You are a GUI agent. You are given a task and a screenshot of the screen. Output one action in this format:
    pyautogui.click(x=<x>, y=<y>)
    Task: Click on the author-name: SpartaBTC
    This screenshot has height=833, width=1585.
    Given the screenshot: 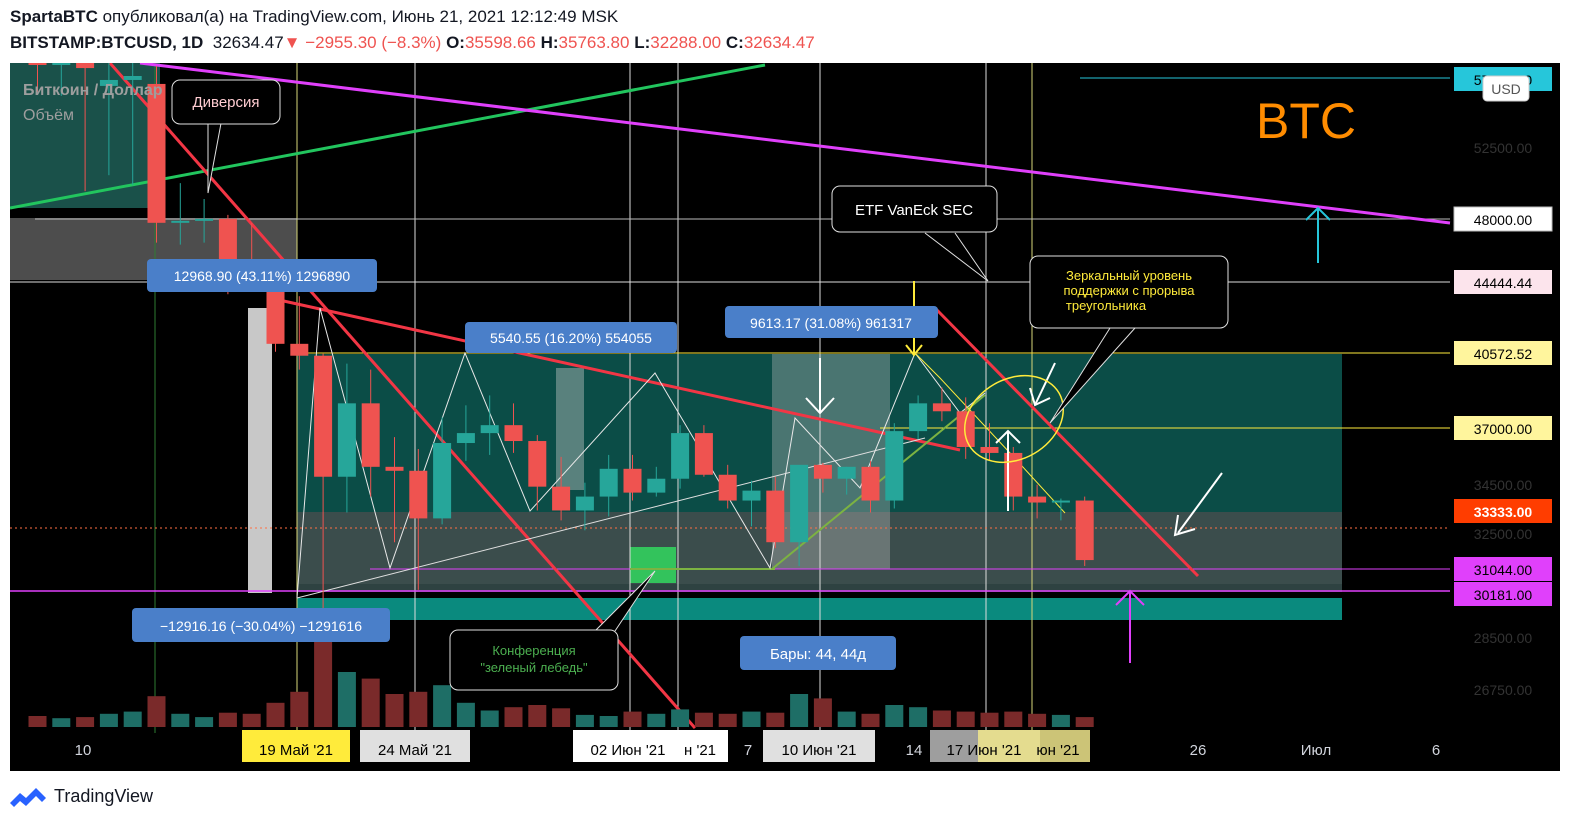 What is the action you would take?
    pyautogui.click(x=54, y=16)
    